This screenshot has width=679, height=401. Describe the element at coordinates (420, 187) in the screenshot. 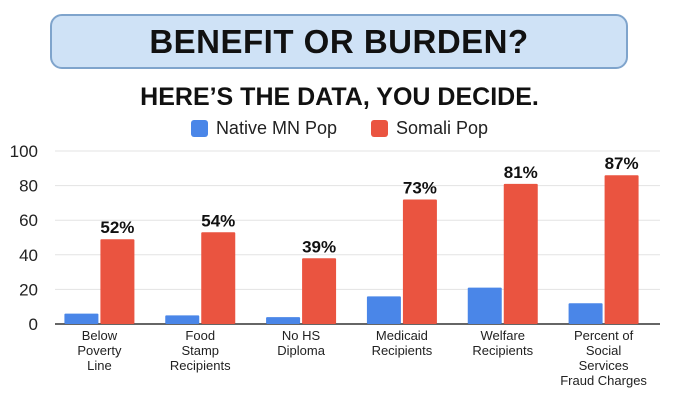

I see `data-label-3: 73%` at that location.